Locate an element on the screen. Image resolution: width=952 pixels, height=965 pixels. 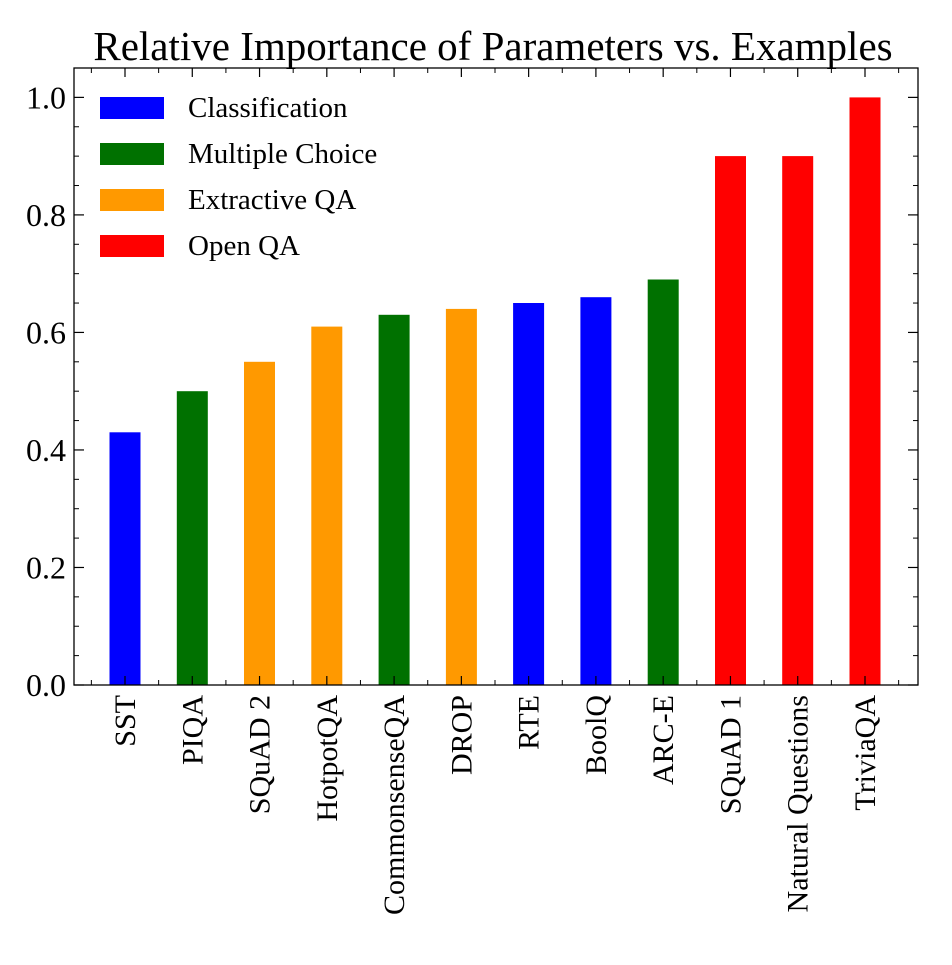
y-tick-label: 0.0 is located at coordinates (46, 685).